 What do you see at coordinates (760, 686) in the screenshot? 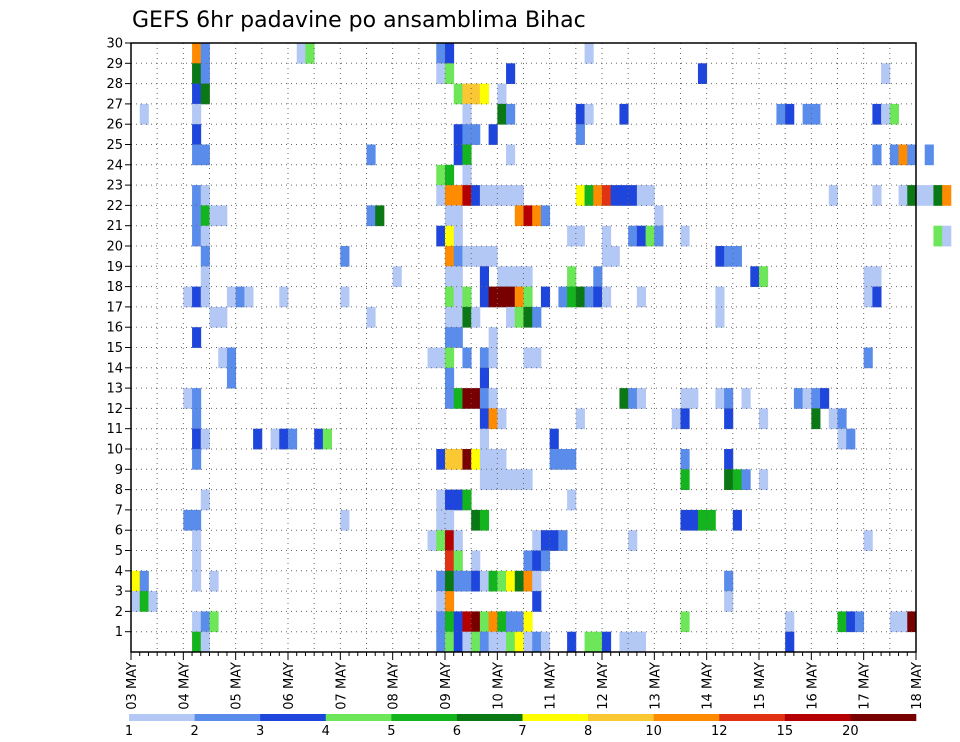
I see `x-tick-label: 15 MAY` at bounding box center [760, 686].